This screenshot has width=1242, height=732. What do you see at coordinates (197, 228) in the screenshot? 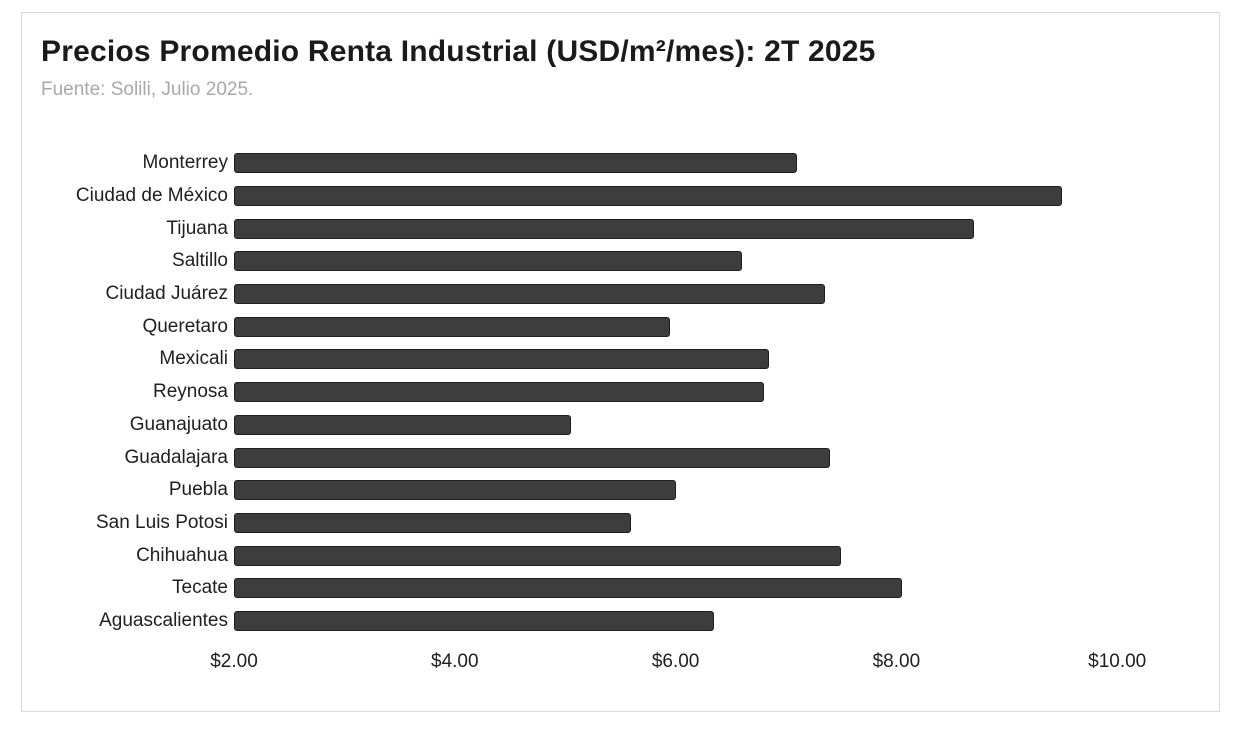
I see `category-label: Tijuana` at bounding box center [197, 228].